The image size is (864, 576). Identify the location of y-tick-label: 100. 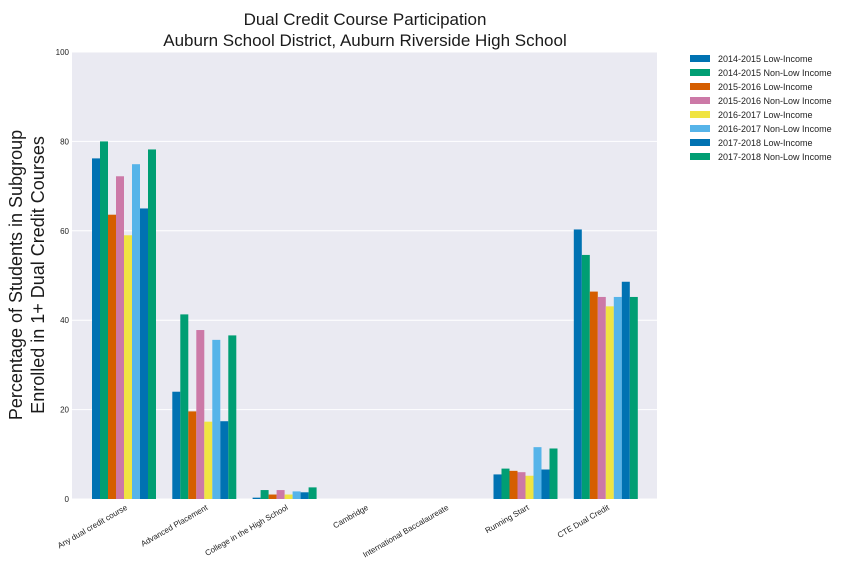
(63, 52).